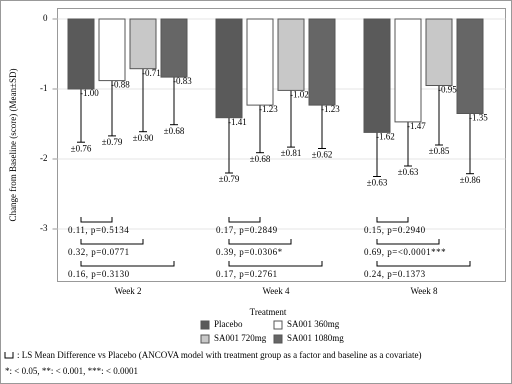  What do you see at coordinates (44, 228) in the screenshot?
I see `y-tick-label: -3` at bounding box center [44, 228].